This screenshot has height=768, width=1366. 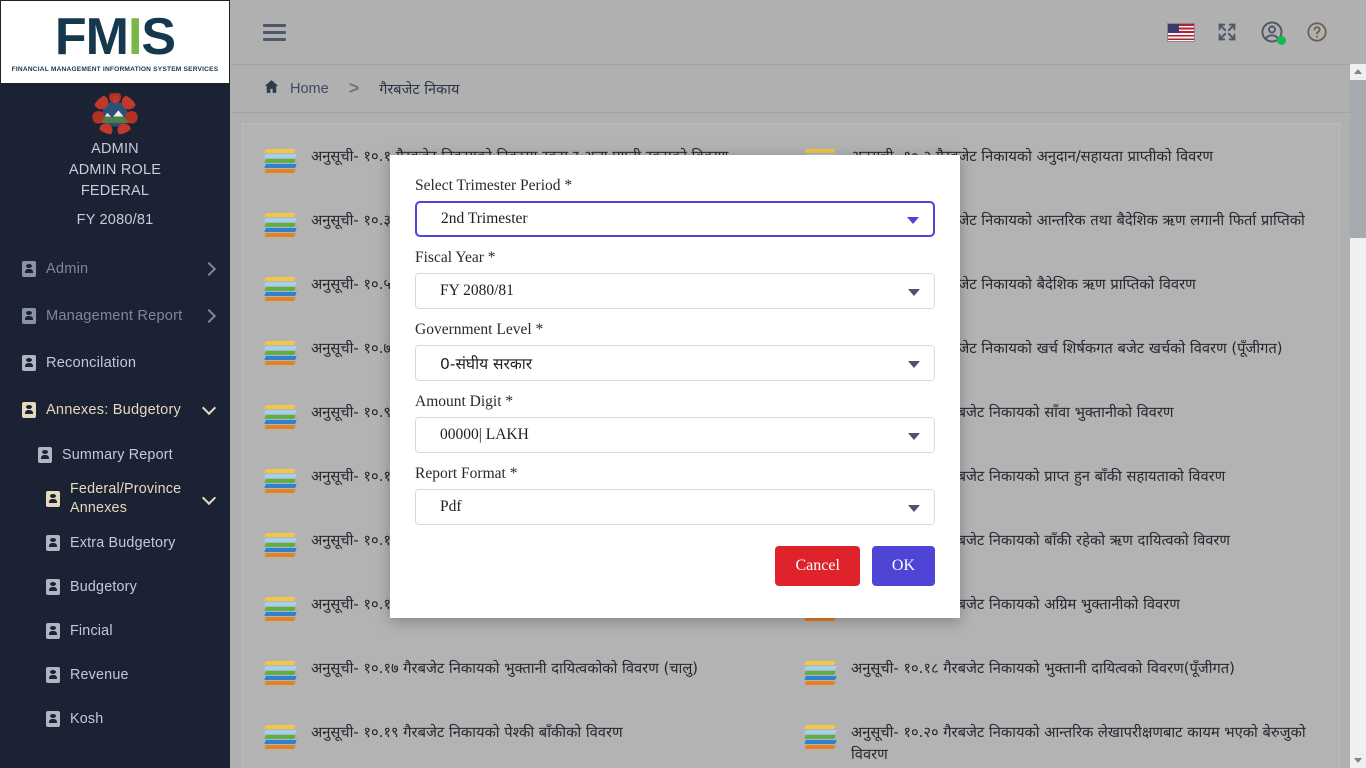 What do you see at coordinates (477, 290) in the screenshot?
I see `select-value: FY 2080/81` at bounding box center [477, 290].